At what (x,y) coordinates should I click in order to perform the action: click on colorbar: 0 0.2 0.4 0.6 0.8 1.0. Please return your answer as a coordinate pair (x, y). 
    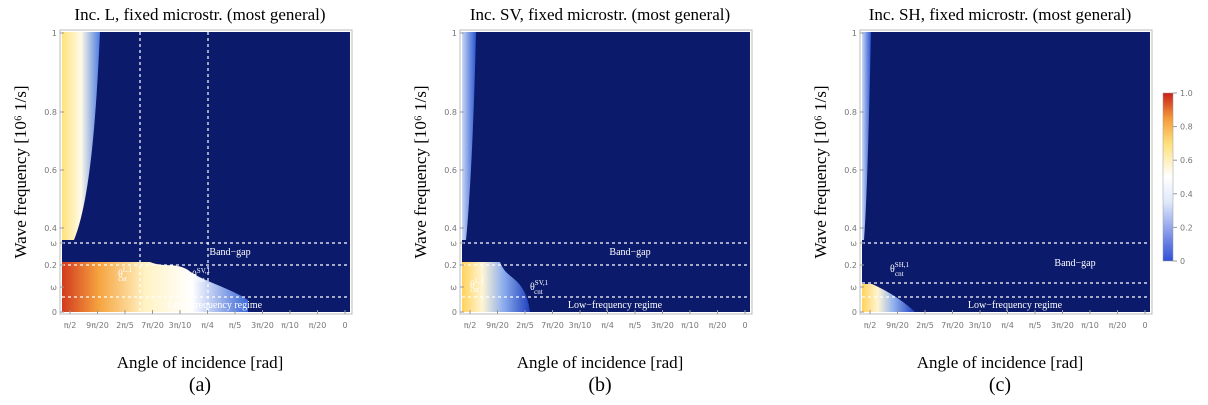
    Looking at the image, I should click on (1177, 177).